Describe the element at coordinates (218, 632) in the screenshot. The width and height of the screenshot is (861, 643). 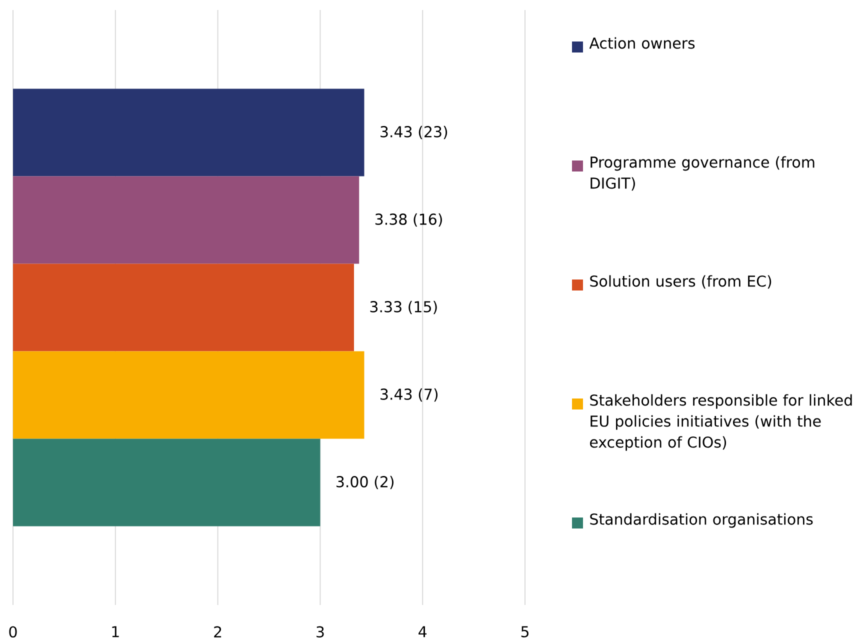
I see `x-tick-label: 2` at that location.